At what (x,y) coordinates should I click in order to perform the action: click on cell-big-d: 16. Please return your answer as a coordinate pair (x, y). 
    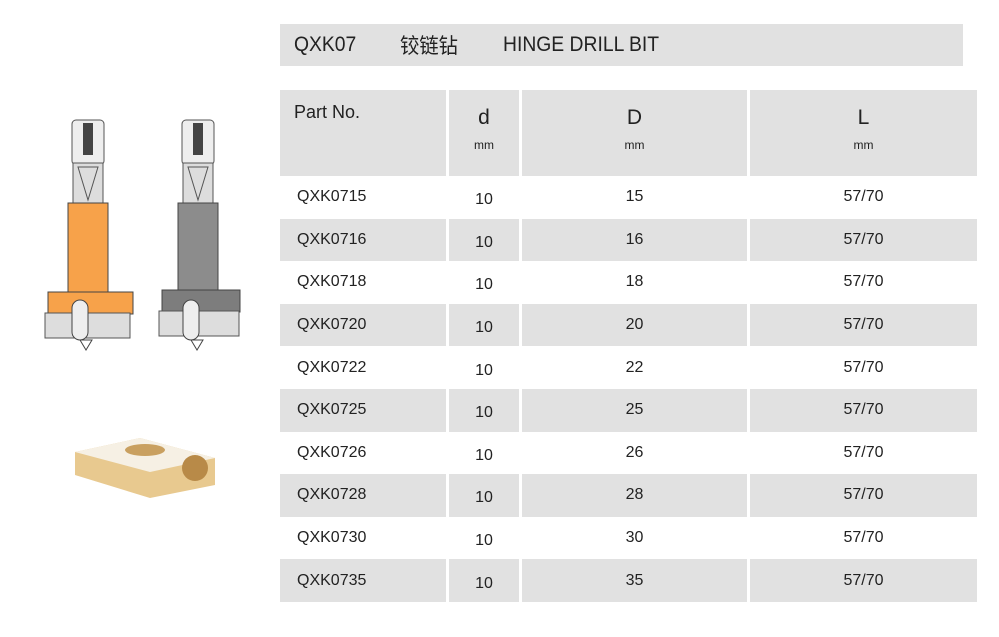
    Looking at the image, I should click on (634, 240).